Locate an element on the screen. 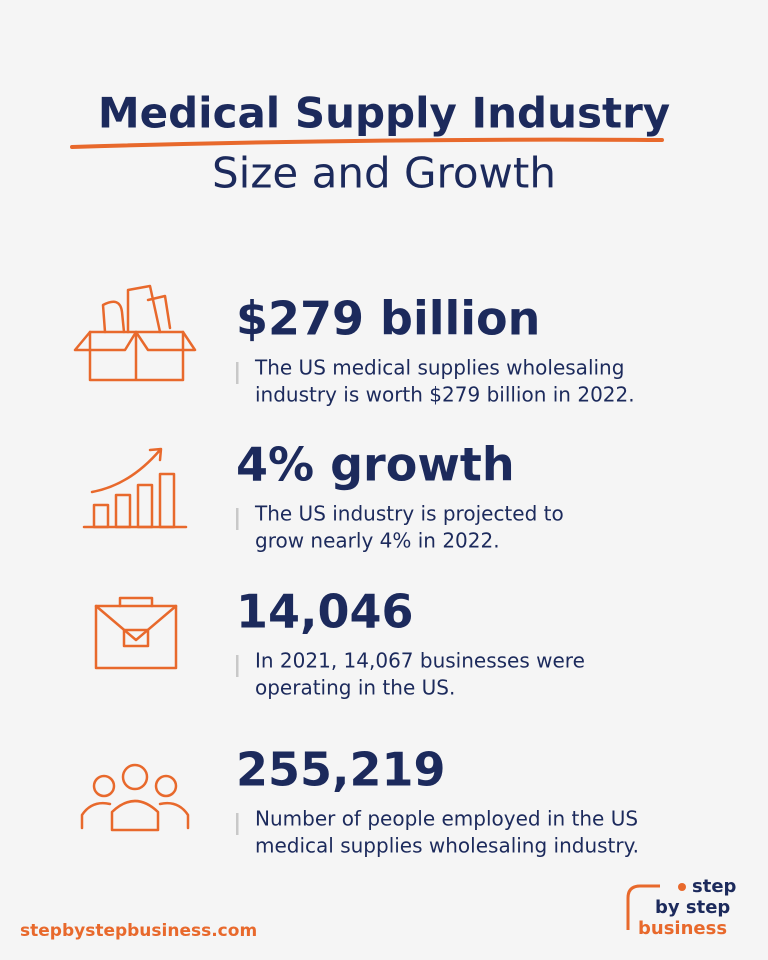 The height and width of the screenshot is (960, 768). stat-description: industry is worth $279 billion in 2022. is located at coordinates (445, 395).